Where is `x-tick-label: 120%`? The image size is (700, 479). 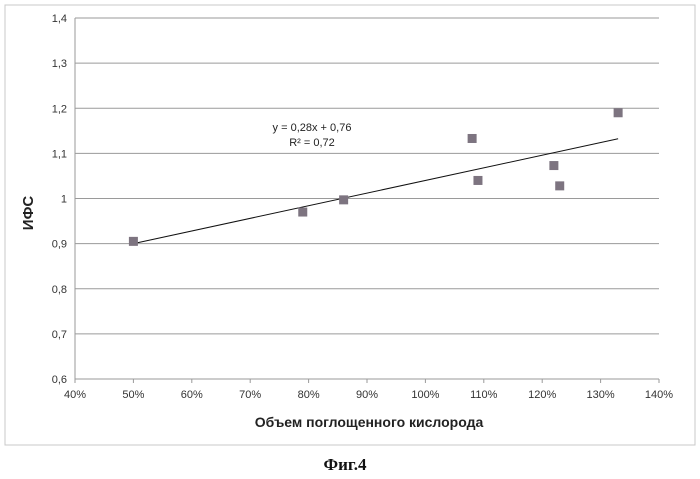 x-tick-label: 120% is located at coordinates (542, 395).